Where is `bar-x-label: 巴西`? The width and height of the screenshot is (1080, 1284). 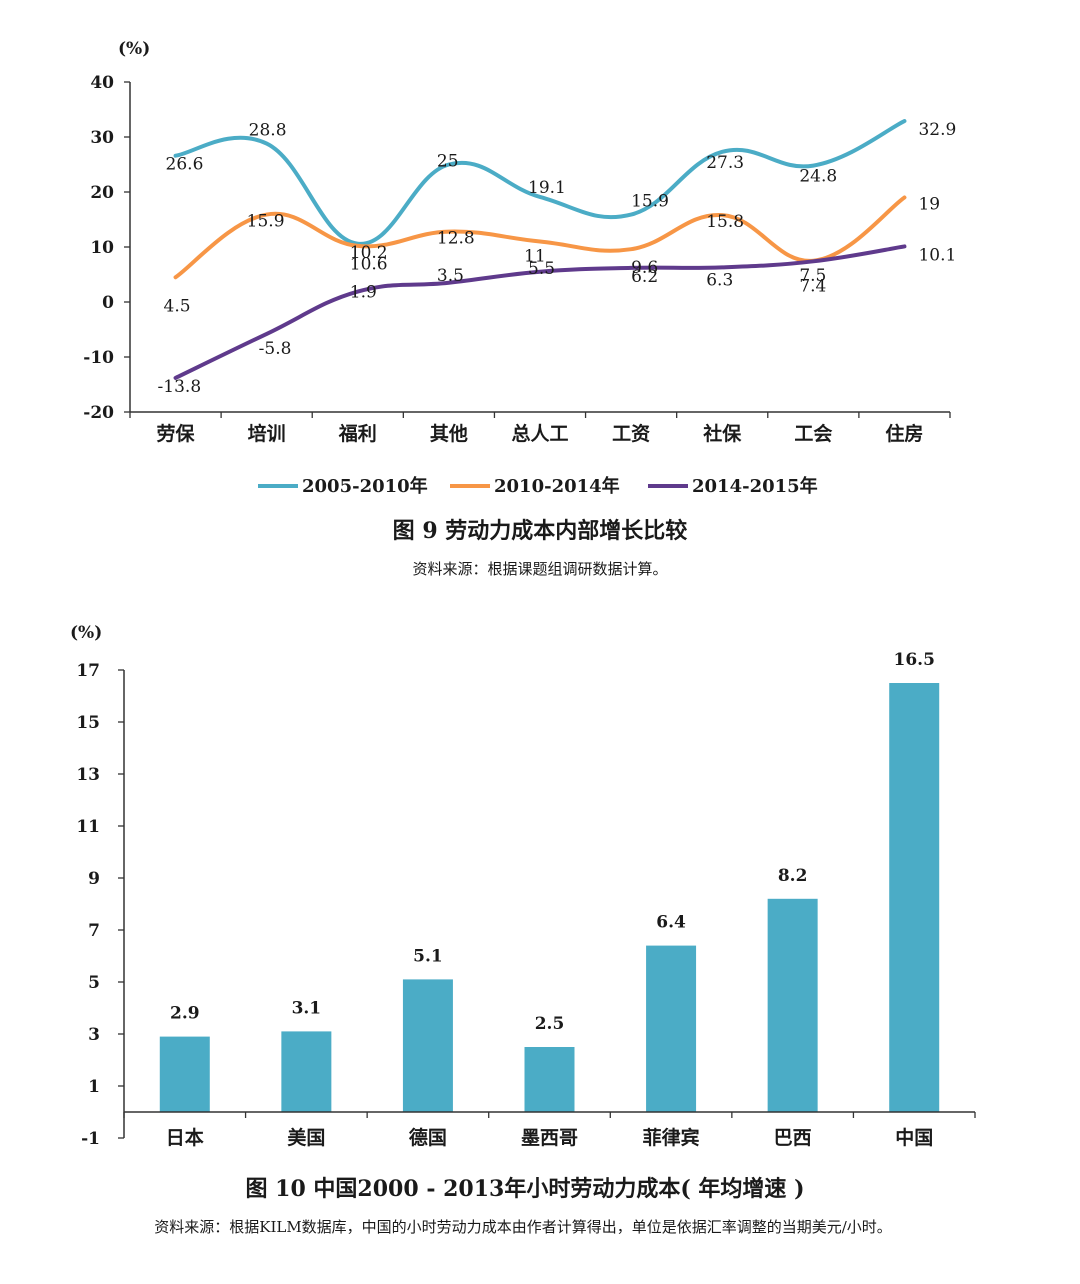
bar-x-label: 巴西 is located at coordinates (793, 1138).